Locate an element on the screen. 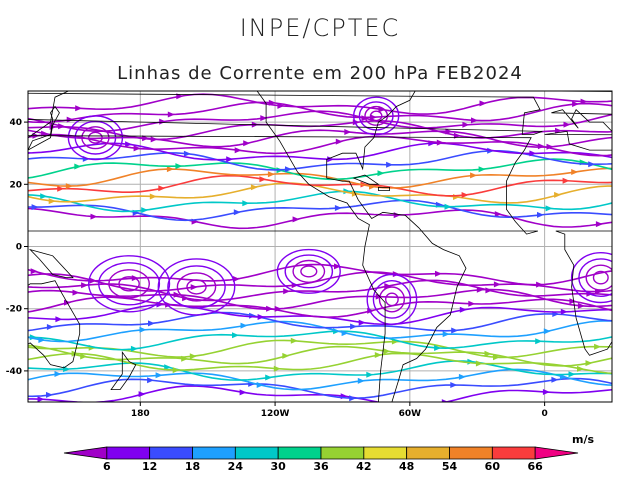 Image resolution: width=640 pixels, height=494 pixels. colorbar-label: 18 is located at coordinates (192, 466).